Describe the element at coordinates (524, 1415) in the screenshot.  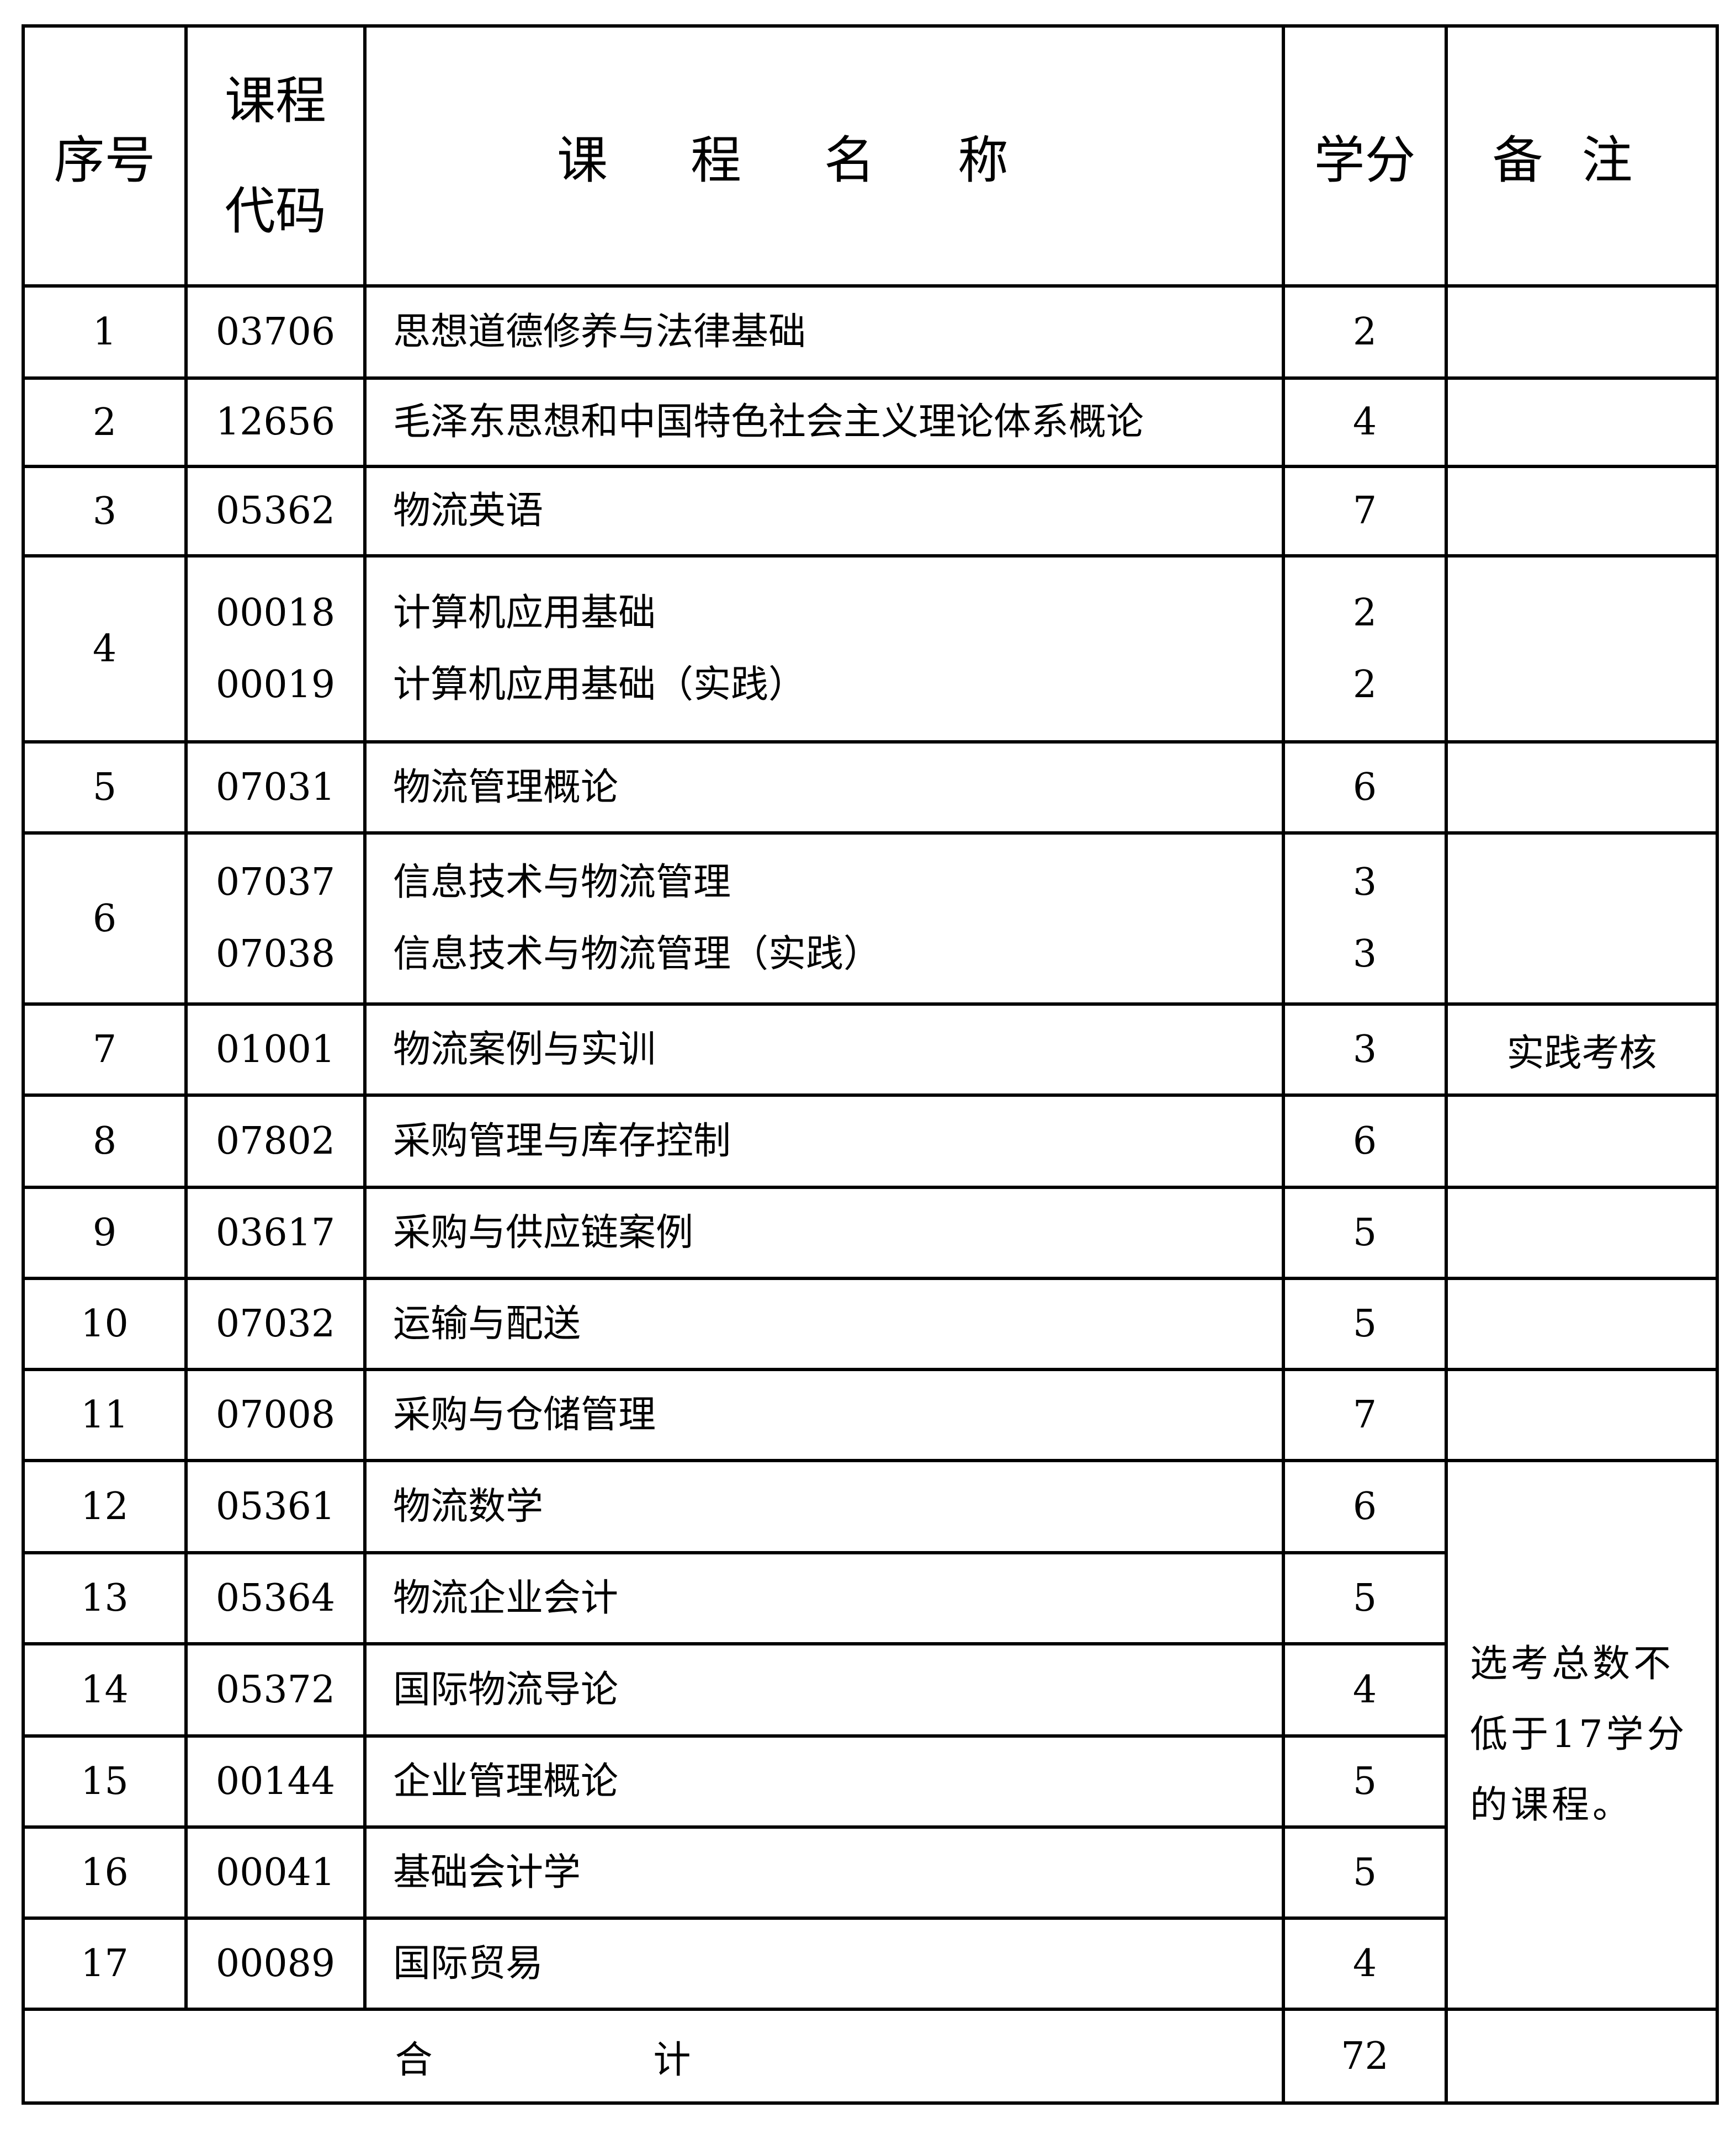
I see `course-name: 采购与仓储管理` at that location.